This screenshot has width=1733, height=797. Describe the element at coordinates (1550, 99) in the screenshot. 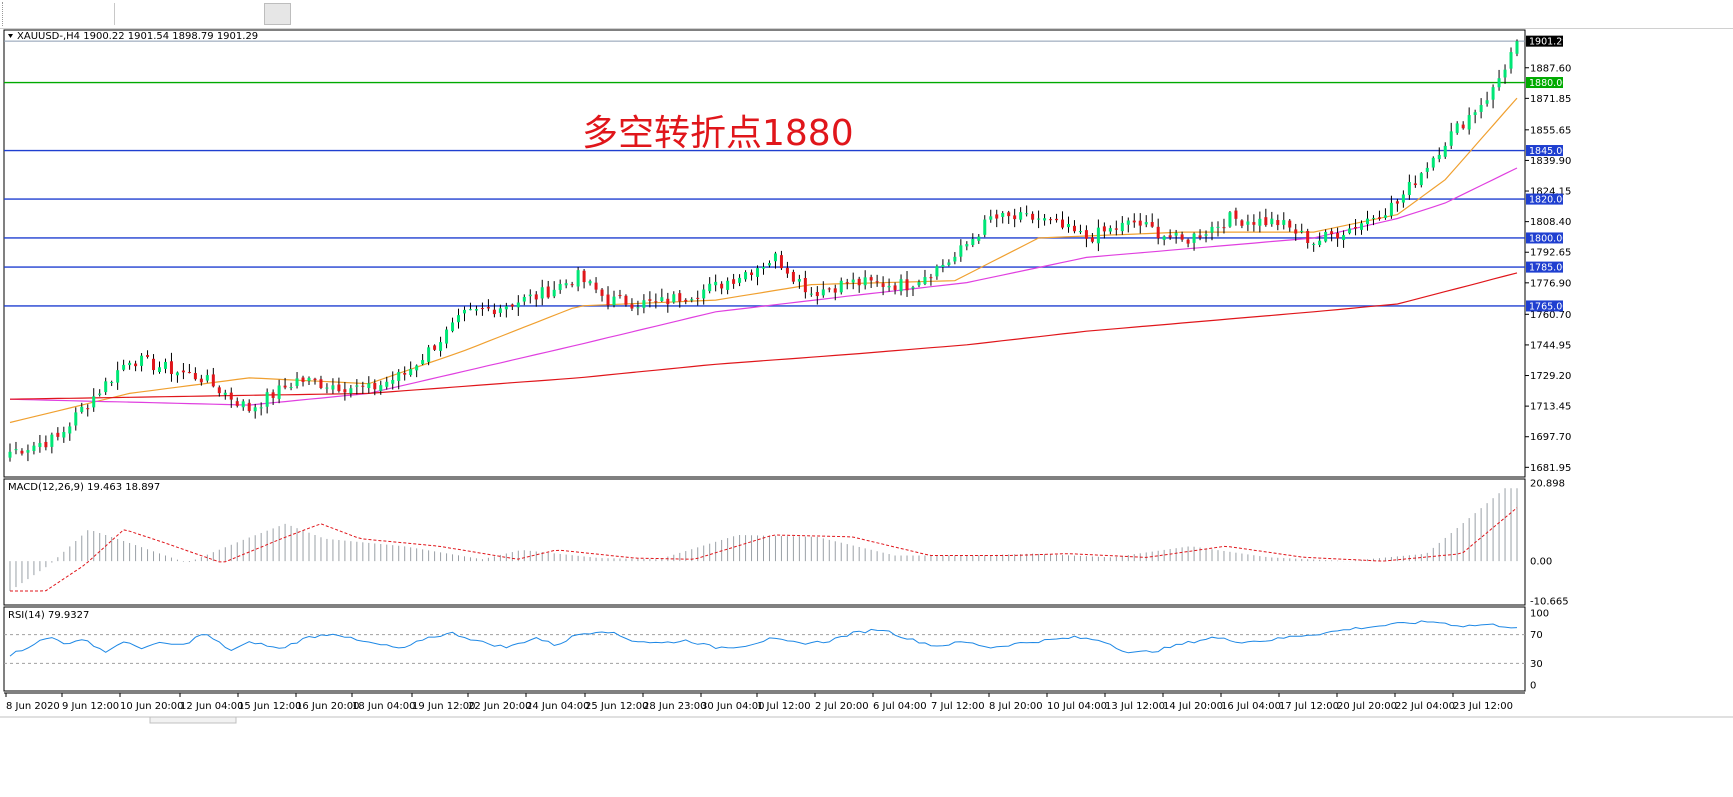

I see `price-tick-label: 1871.85` at that location.